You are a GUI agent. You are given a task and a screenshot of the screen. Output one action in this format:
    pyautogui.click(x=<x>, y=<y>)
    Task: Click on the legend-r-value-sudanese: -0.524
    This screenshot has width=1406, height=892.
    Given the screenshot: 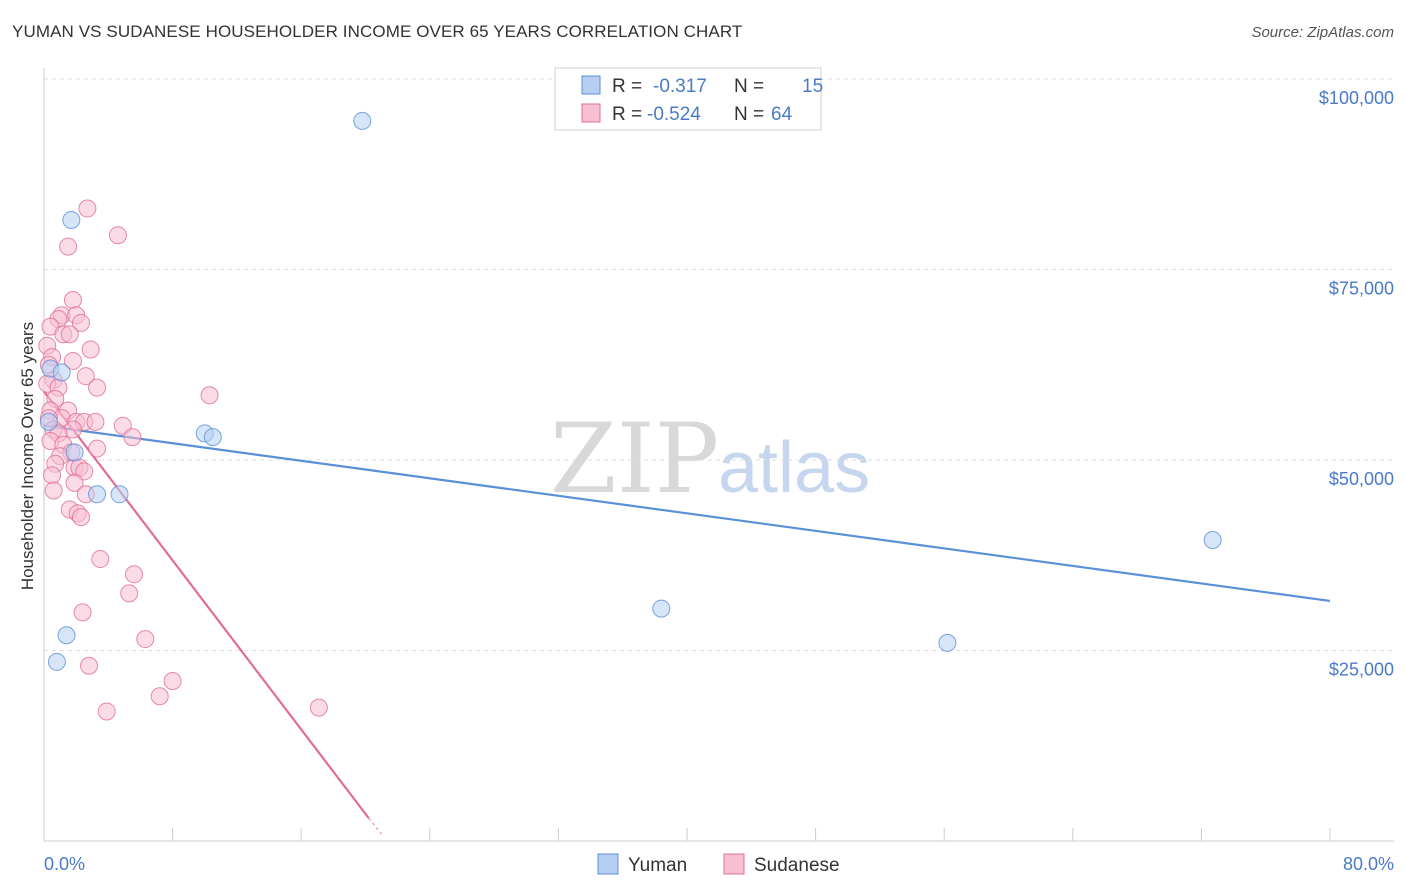 What is the action you would take?
    pyautogui.click(x=674, y=114)
    